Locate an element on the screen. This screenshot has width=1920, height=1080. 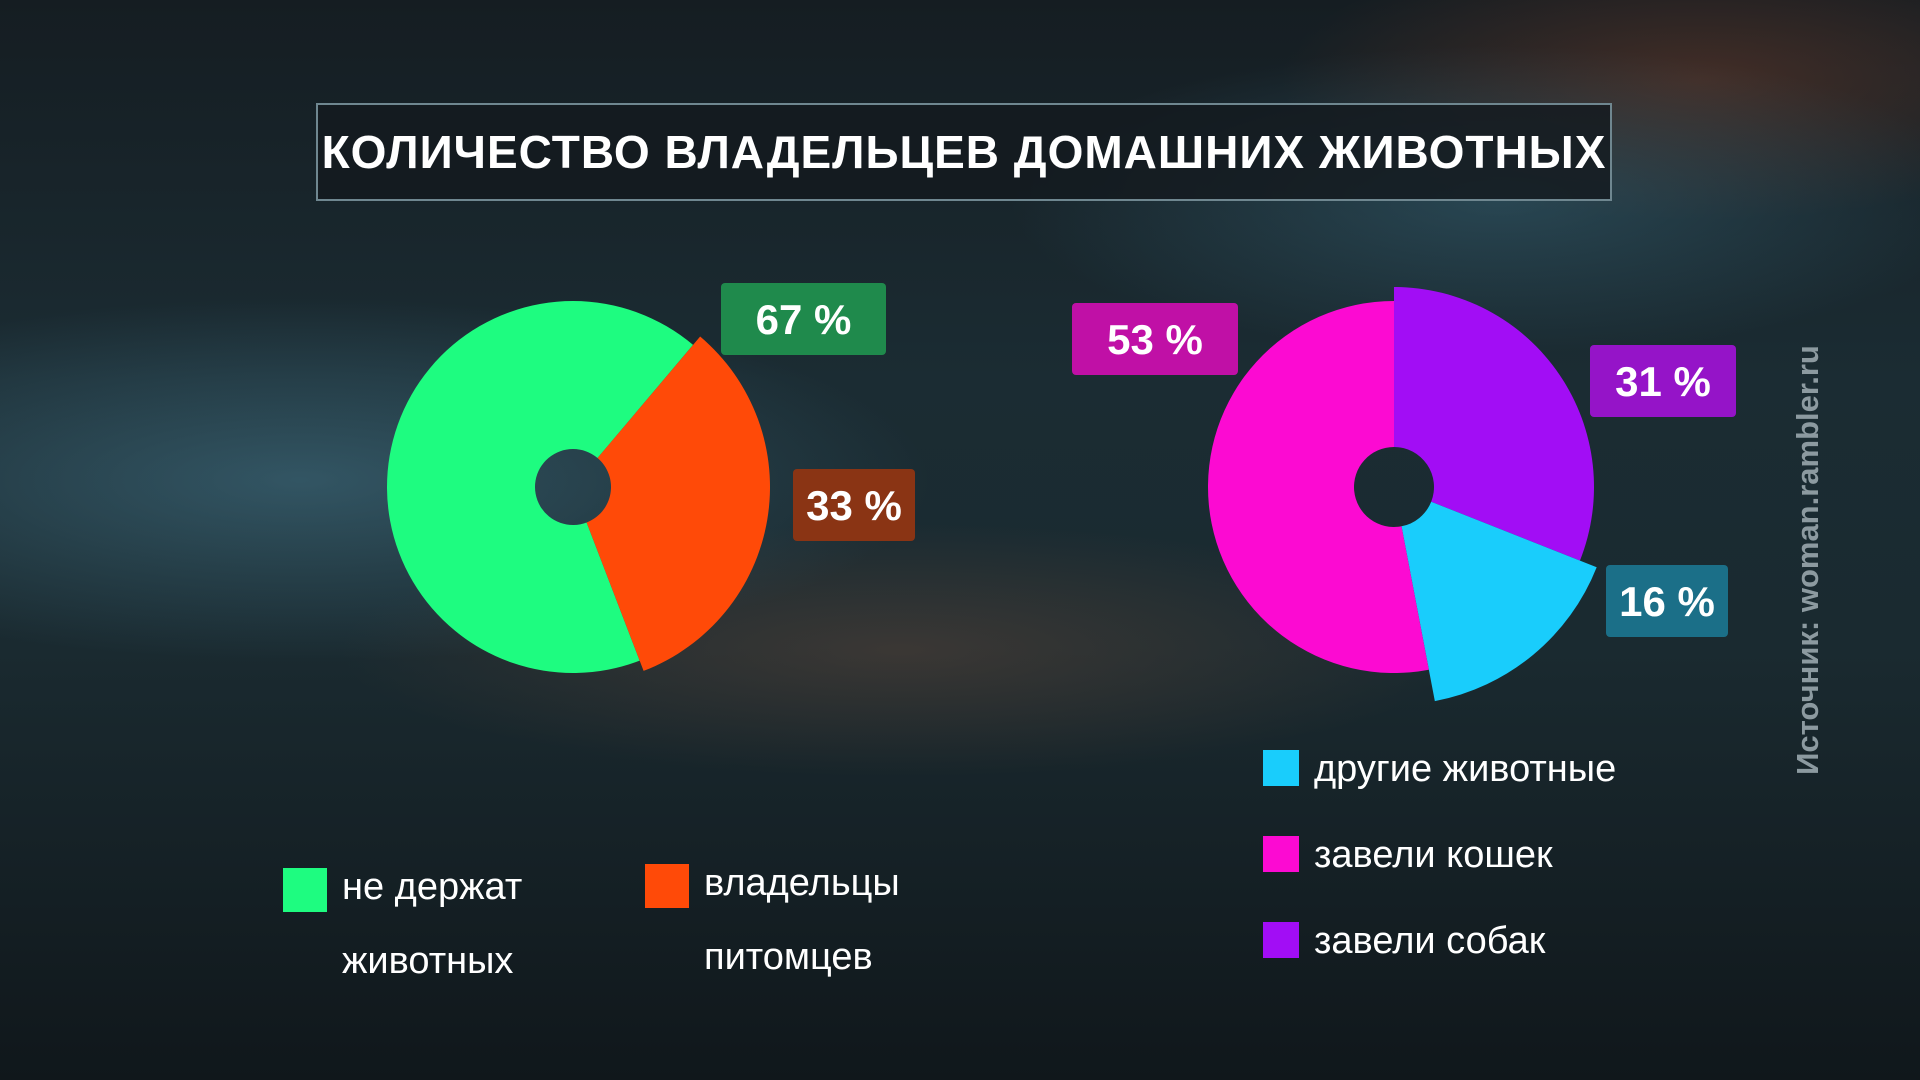
legend-swatch-purple is located at coordinates (1281, 940).